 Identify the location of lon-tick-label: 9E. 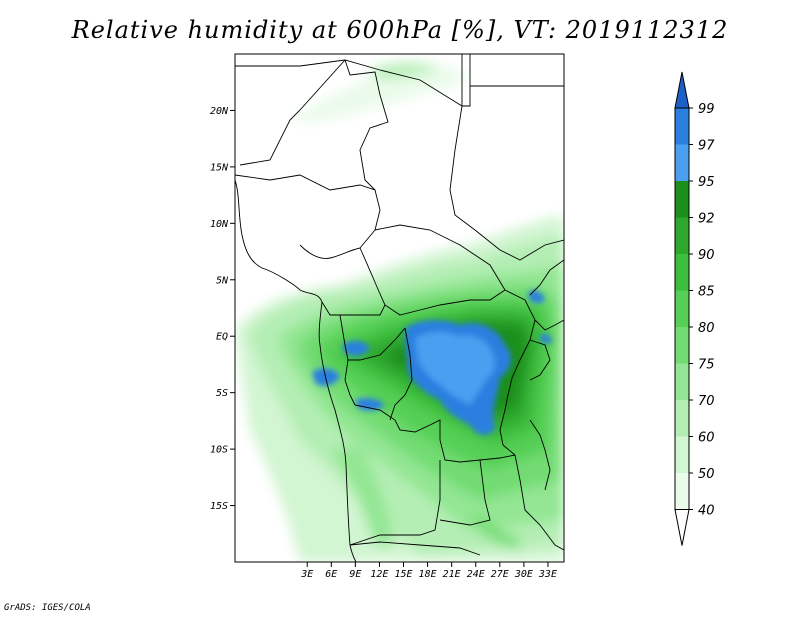
(355, 574).